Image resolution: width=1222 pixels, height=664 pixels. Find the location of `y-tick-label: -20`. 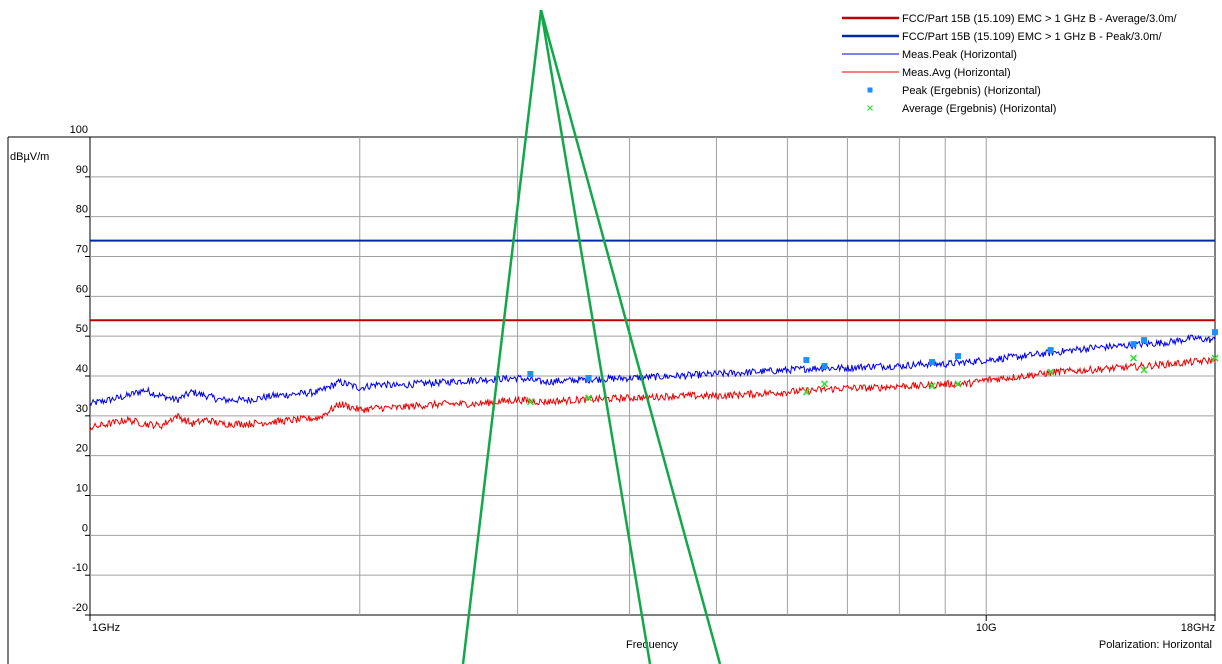

y-tick-label: -20 is located at coordinates (80, 608).